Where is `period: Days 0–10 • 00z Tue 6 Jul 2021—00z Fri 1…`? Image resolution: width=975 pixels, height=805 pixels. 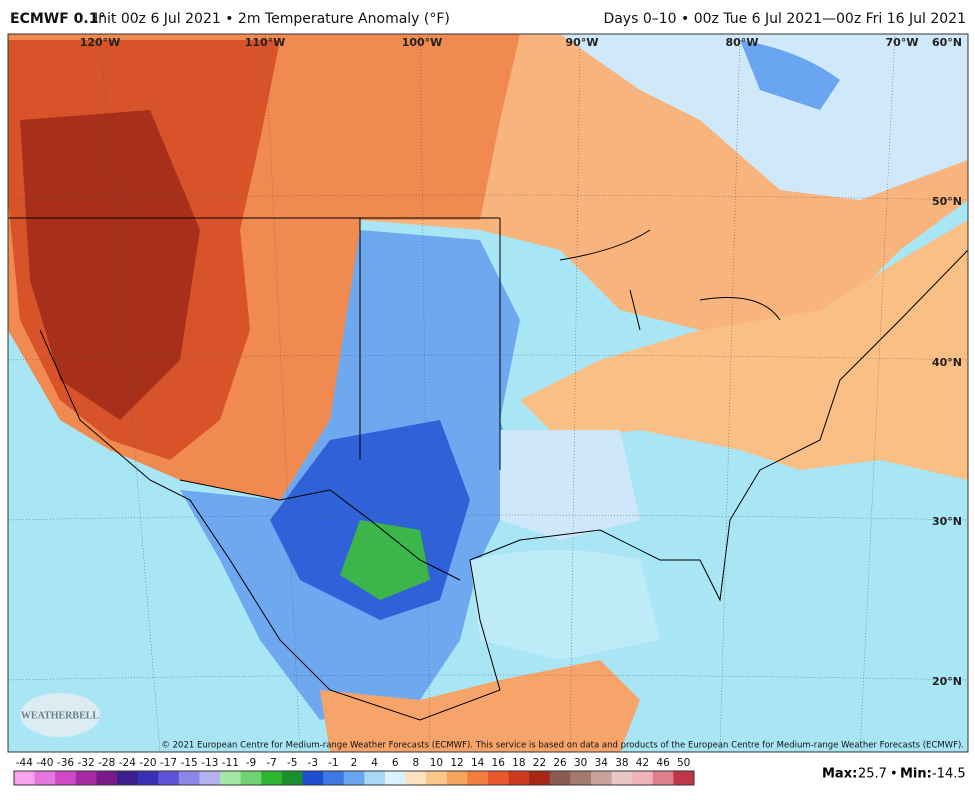 period: Days 0–10 • 00z Tue 6 Jul 2021—00z Fri 1… is located at coordinates (784, 19).